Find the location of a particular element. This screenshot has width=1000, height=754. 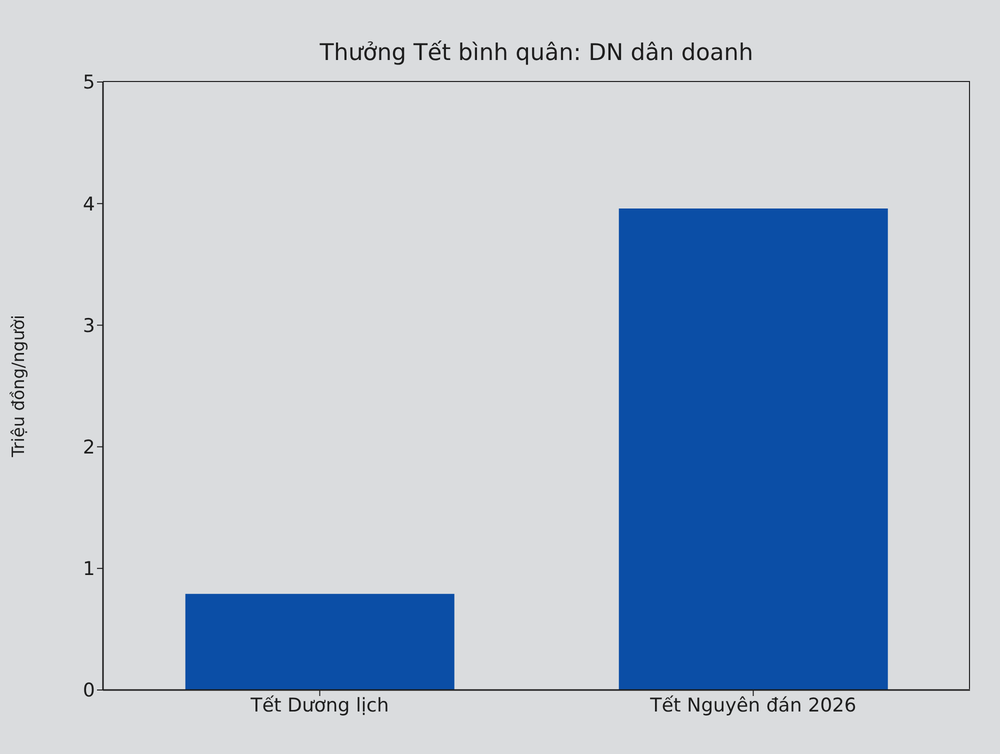

chart-title: Thưởng Tết bình quân: DN dân doanh is located at coordinates (536, 53).